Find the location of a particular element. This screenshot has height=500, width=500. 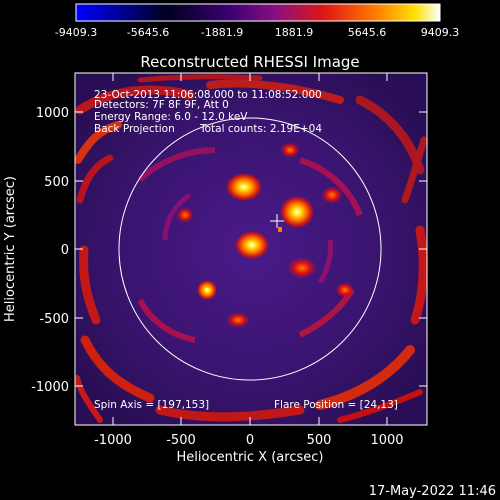

y-tick-label: 0 is located at coordinates (65, 250).